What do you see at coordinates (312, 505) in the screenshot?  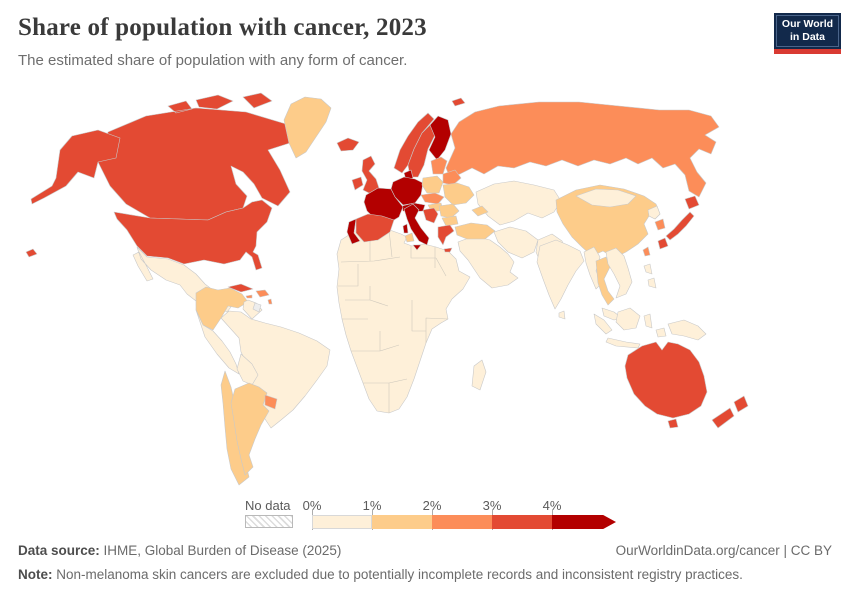 I see `tick-label-0: 0%` at bounding box center [312, 505].